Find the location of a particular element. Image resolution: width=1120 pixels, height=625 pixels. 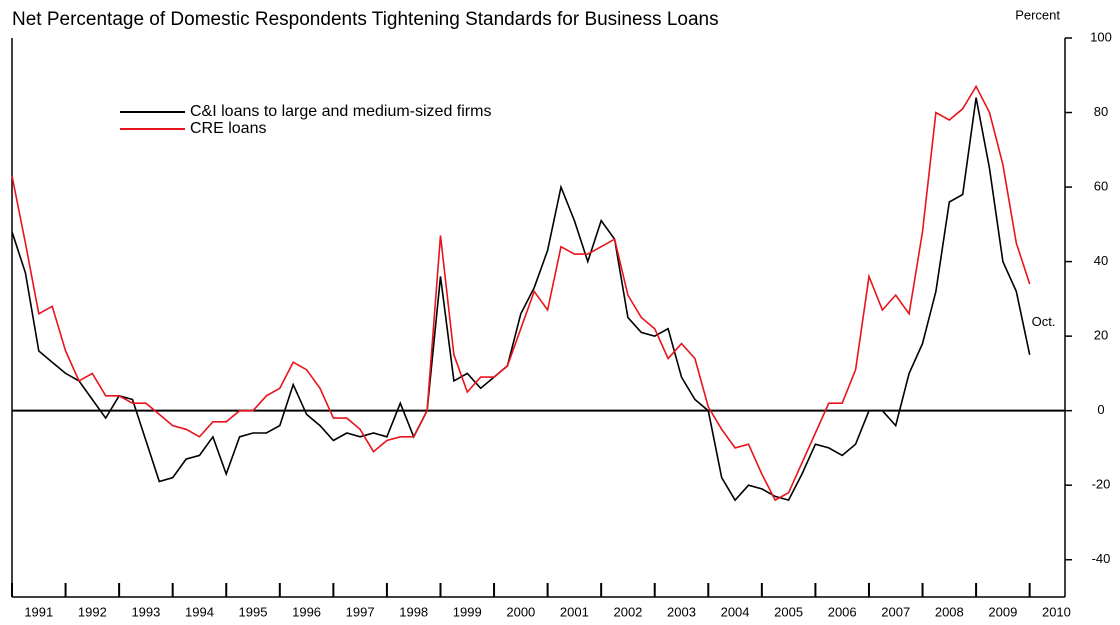

annotation: Oct. is located at coordinates (1044, 321).